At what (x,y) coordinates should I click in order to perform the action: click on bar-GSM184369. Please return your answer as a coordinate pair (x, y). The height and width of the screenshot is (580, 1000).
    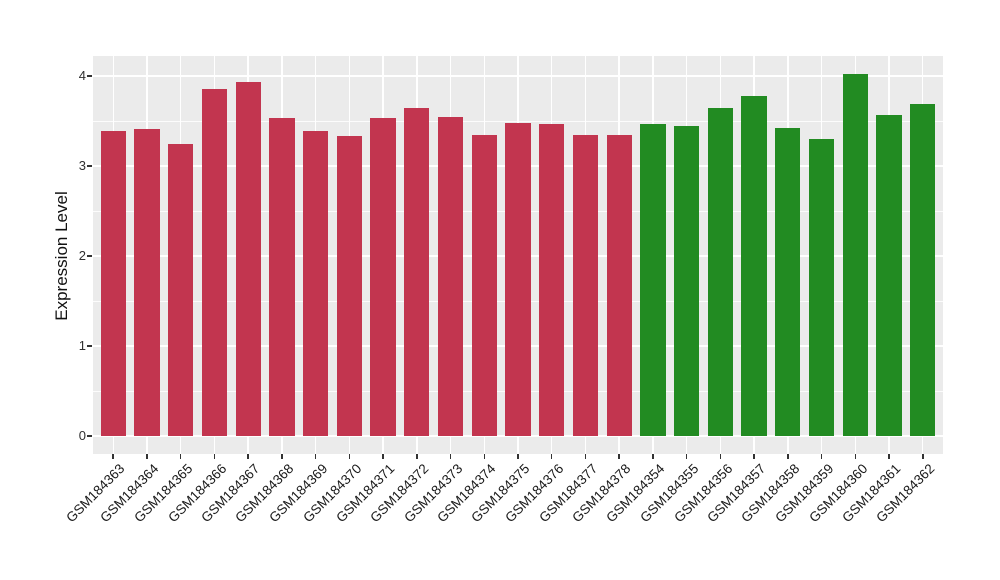
    Looking at the image, I should click on (315, 283).